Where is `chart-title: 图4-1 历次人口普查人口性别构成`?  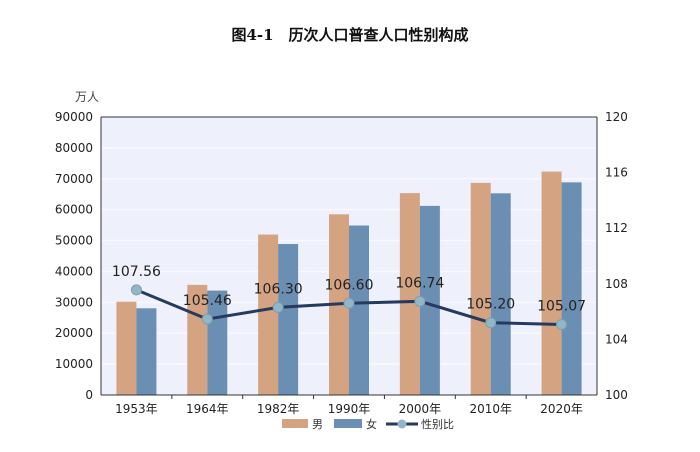
chart-title: 图4-1 历次人口普查人口性别构成 is located at coordinates (350, 35).